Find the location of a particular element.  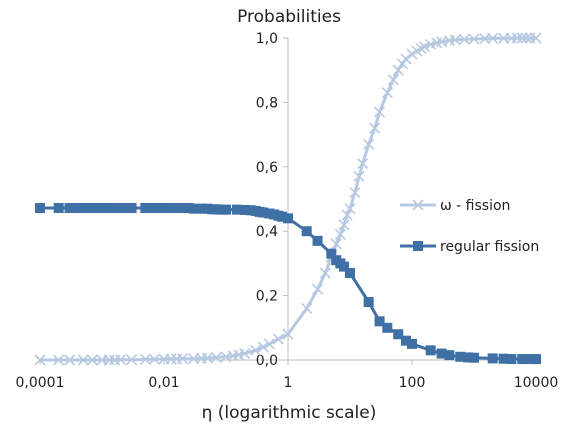

x-tick-label: 100 is located at coordinates (412, 383).